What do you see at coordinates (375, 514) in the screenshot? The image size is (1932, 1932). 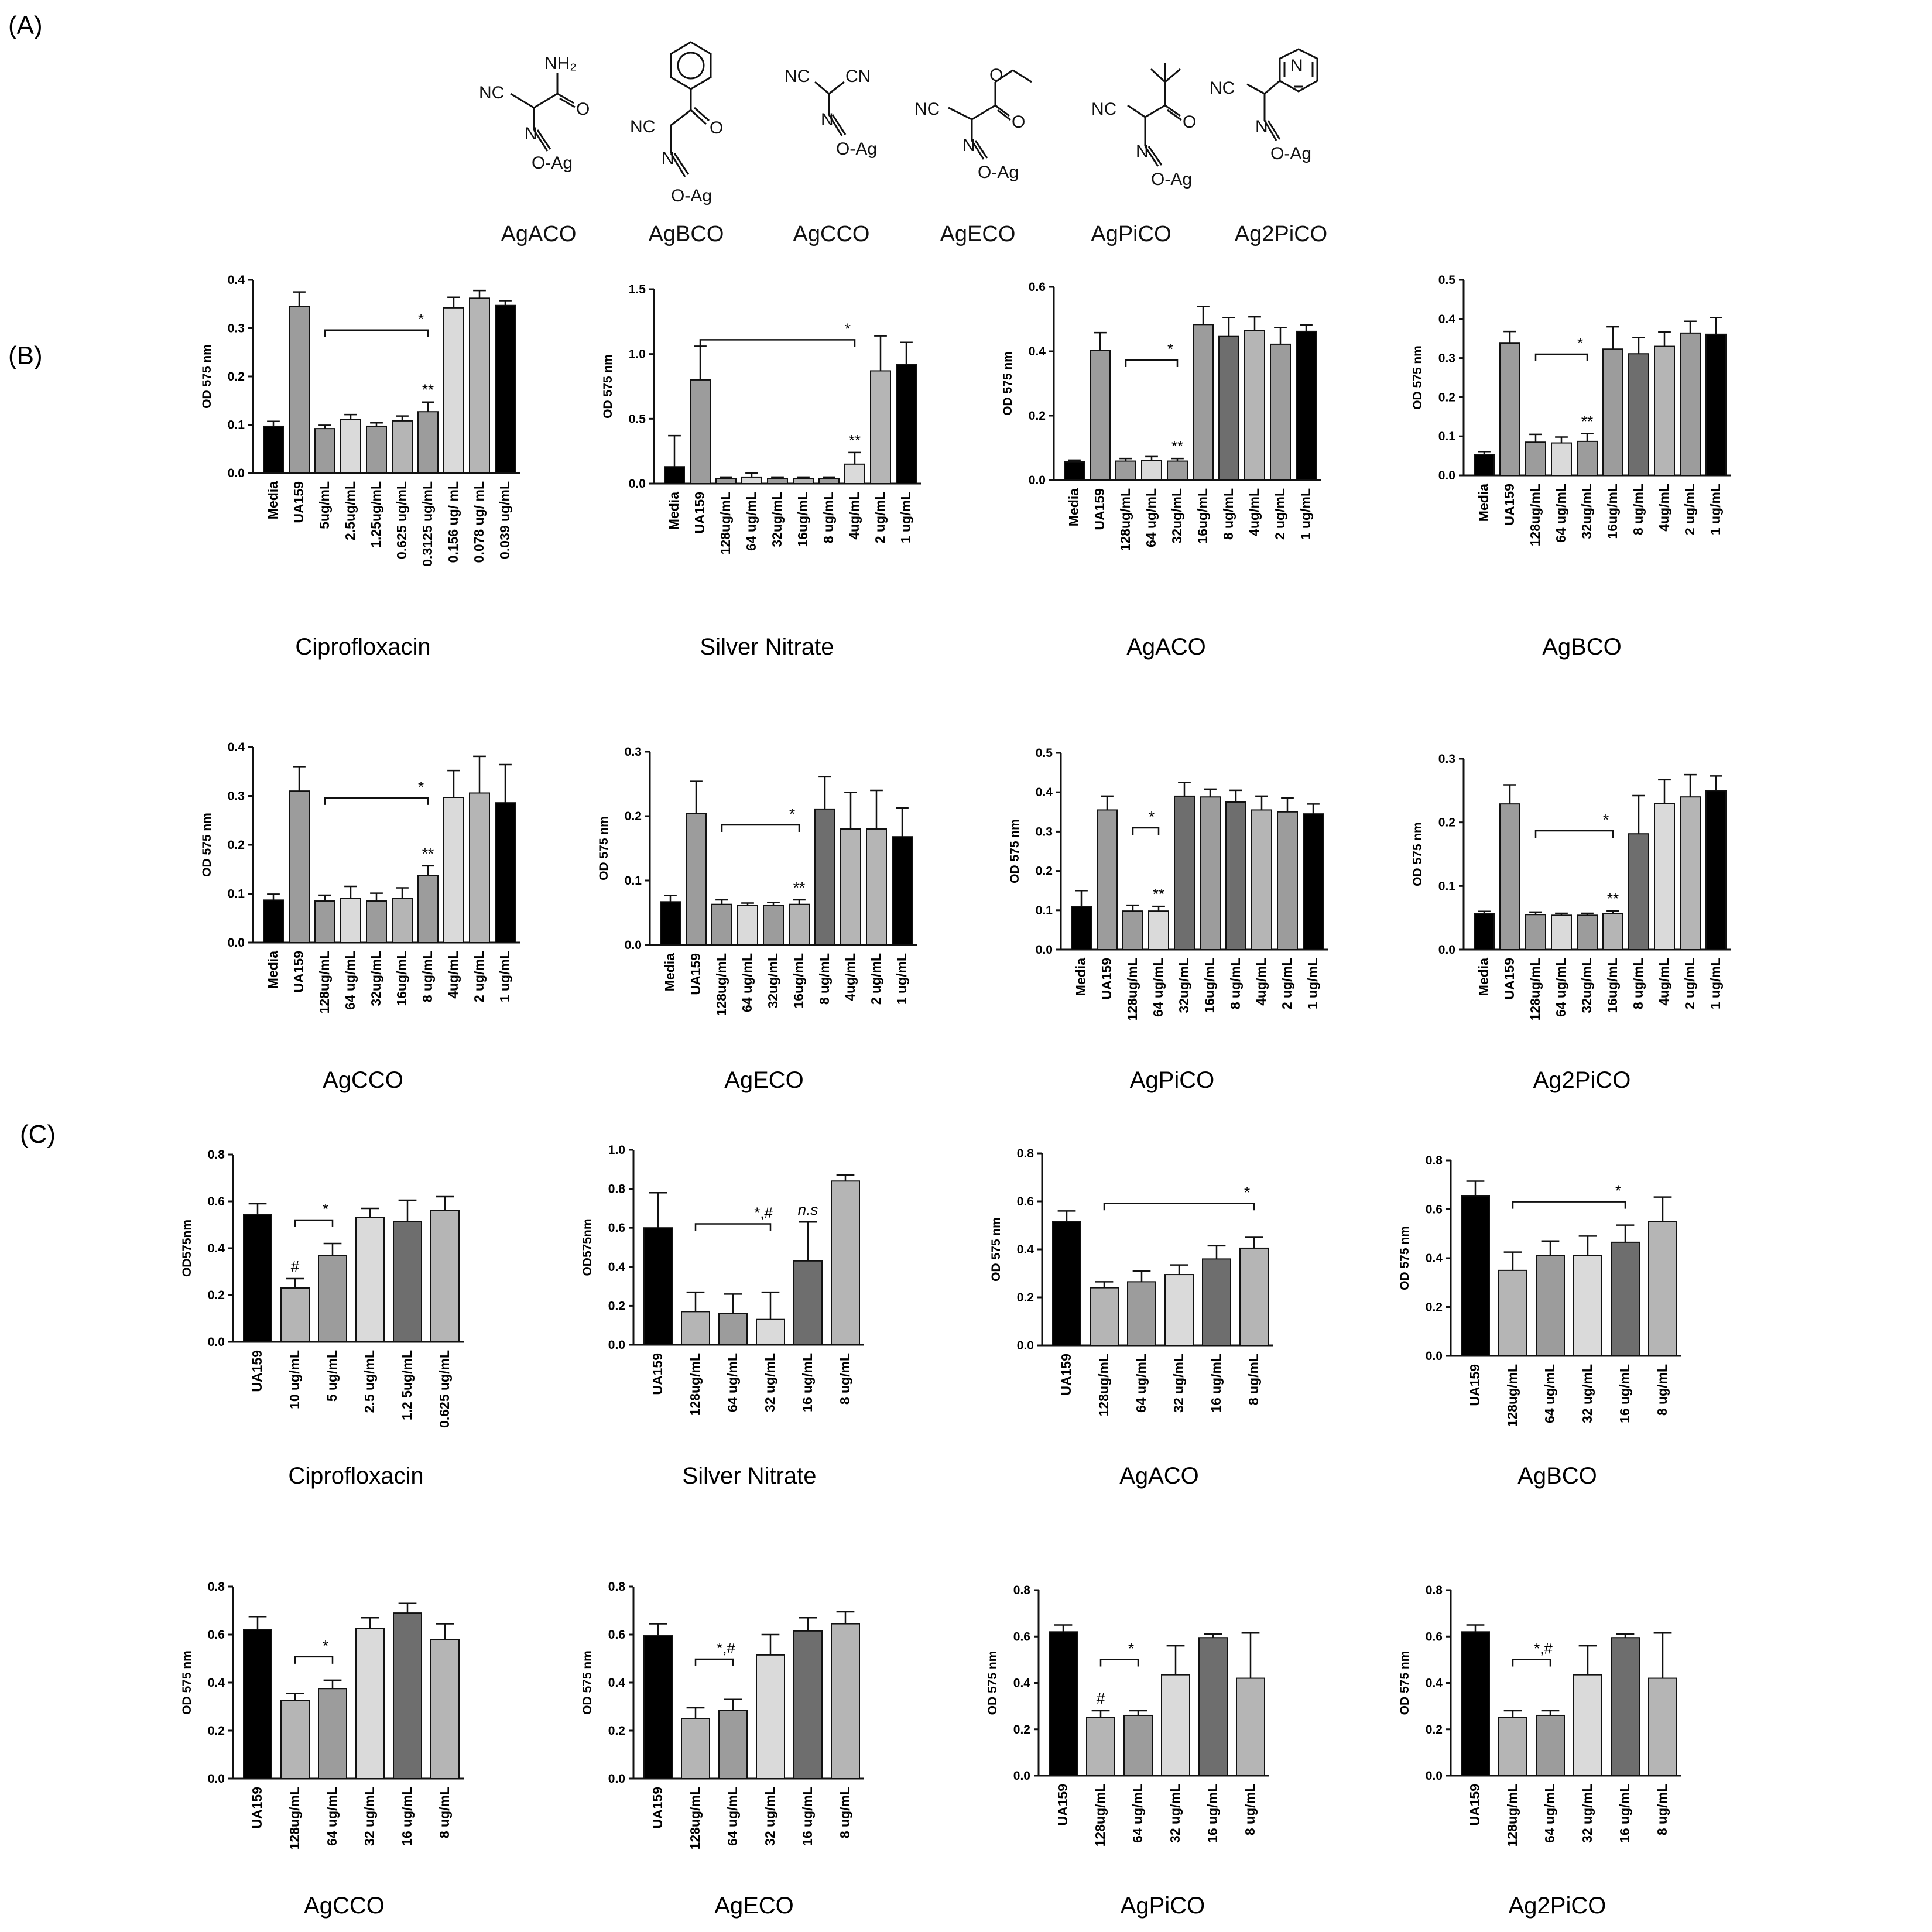 I see `category-label: 1.25ug/mL` at bounding box center [375, 514].